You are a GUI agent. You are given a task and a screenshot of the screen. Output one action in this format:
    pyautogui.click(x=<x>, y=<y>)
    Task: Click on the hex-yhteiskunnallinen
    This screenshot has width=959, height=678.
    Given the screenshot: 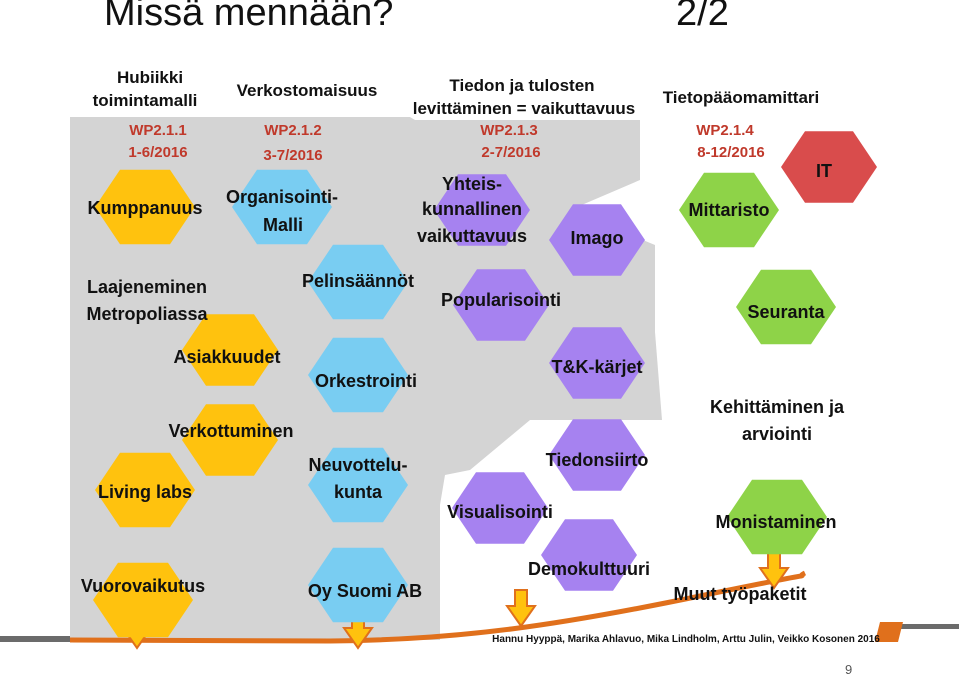 What is the action you would take?
    pyautogui.click(x=482, y=210)
    